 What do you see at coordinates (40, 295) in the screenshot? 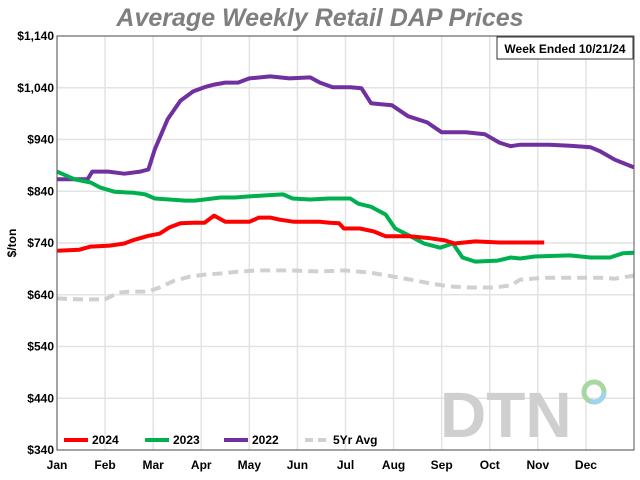
I see `y-tick-label: $640` at bounding box center [40, 295].